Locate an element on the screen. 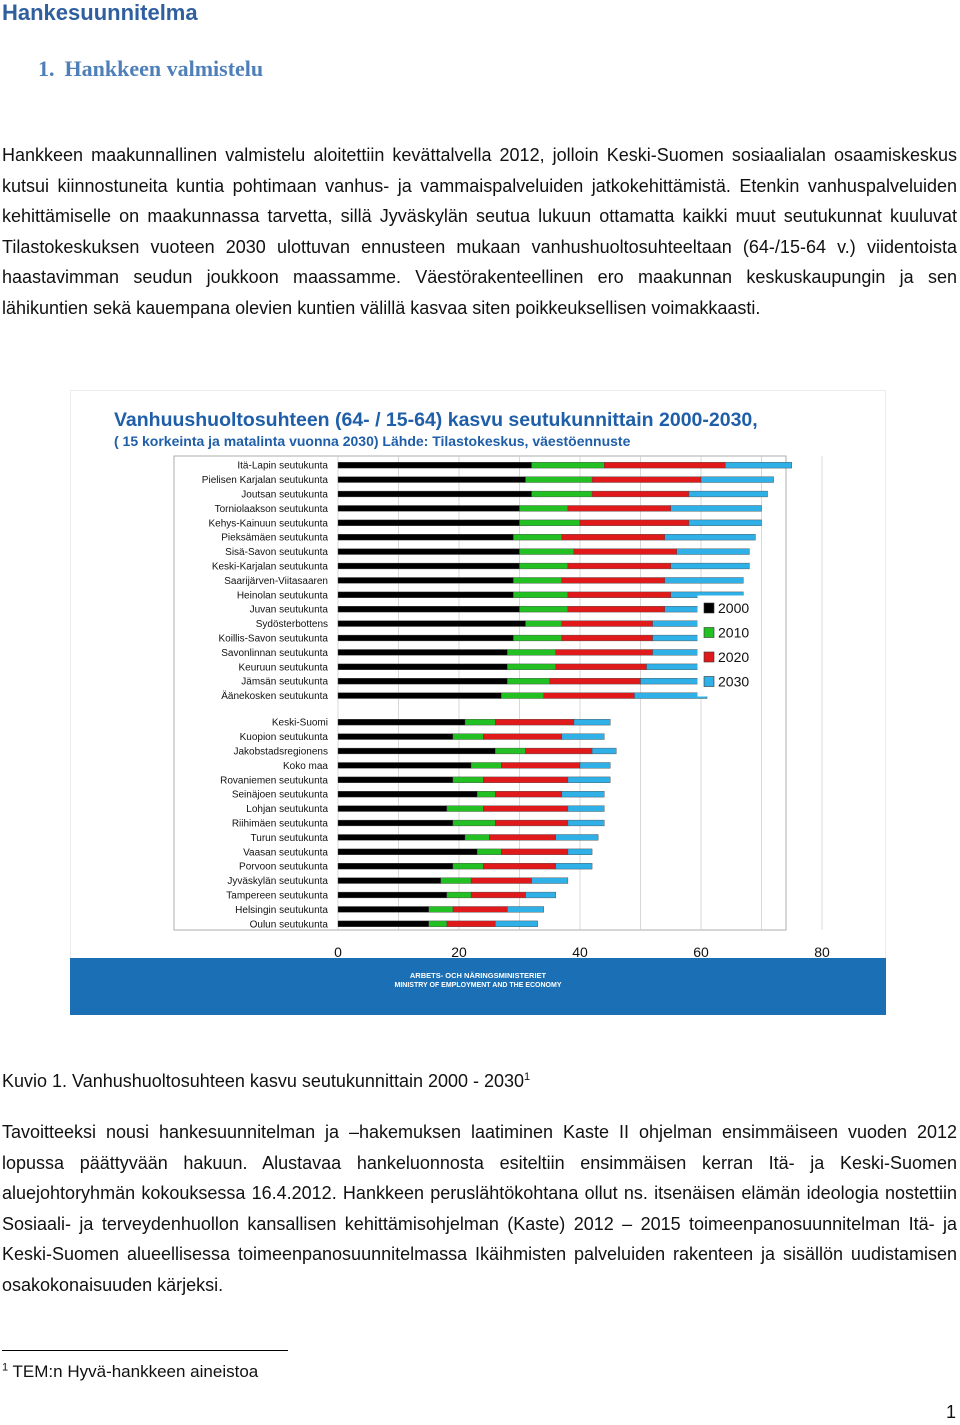 The height and width of the screenshot is (1425, 960). category-label: Turun seutukunta is located at coordinates (290, 838).